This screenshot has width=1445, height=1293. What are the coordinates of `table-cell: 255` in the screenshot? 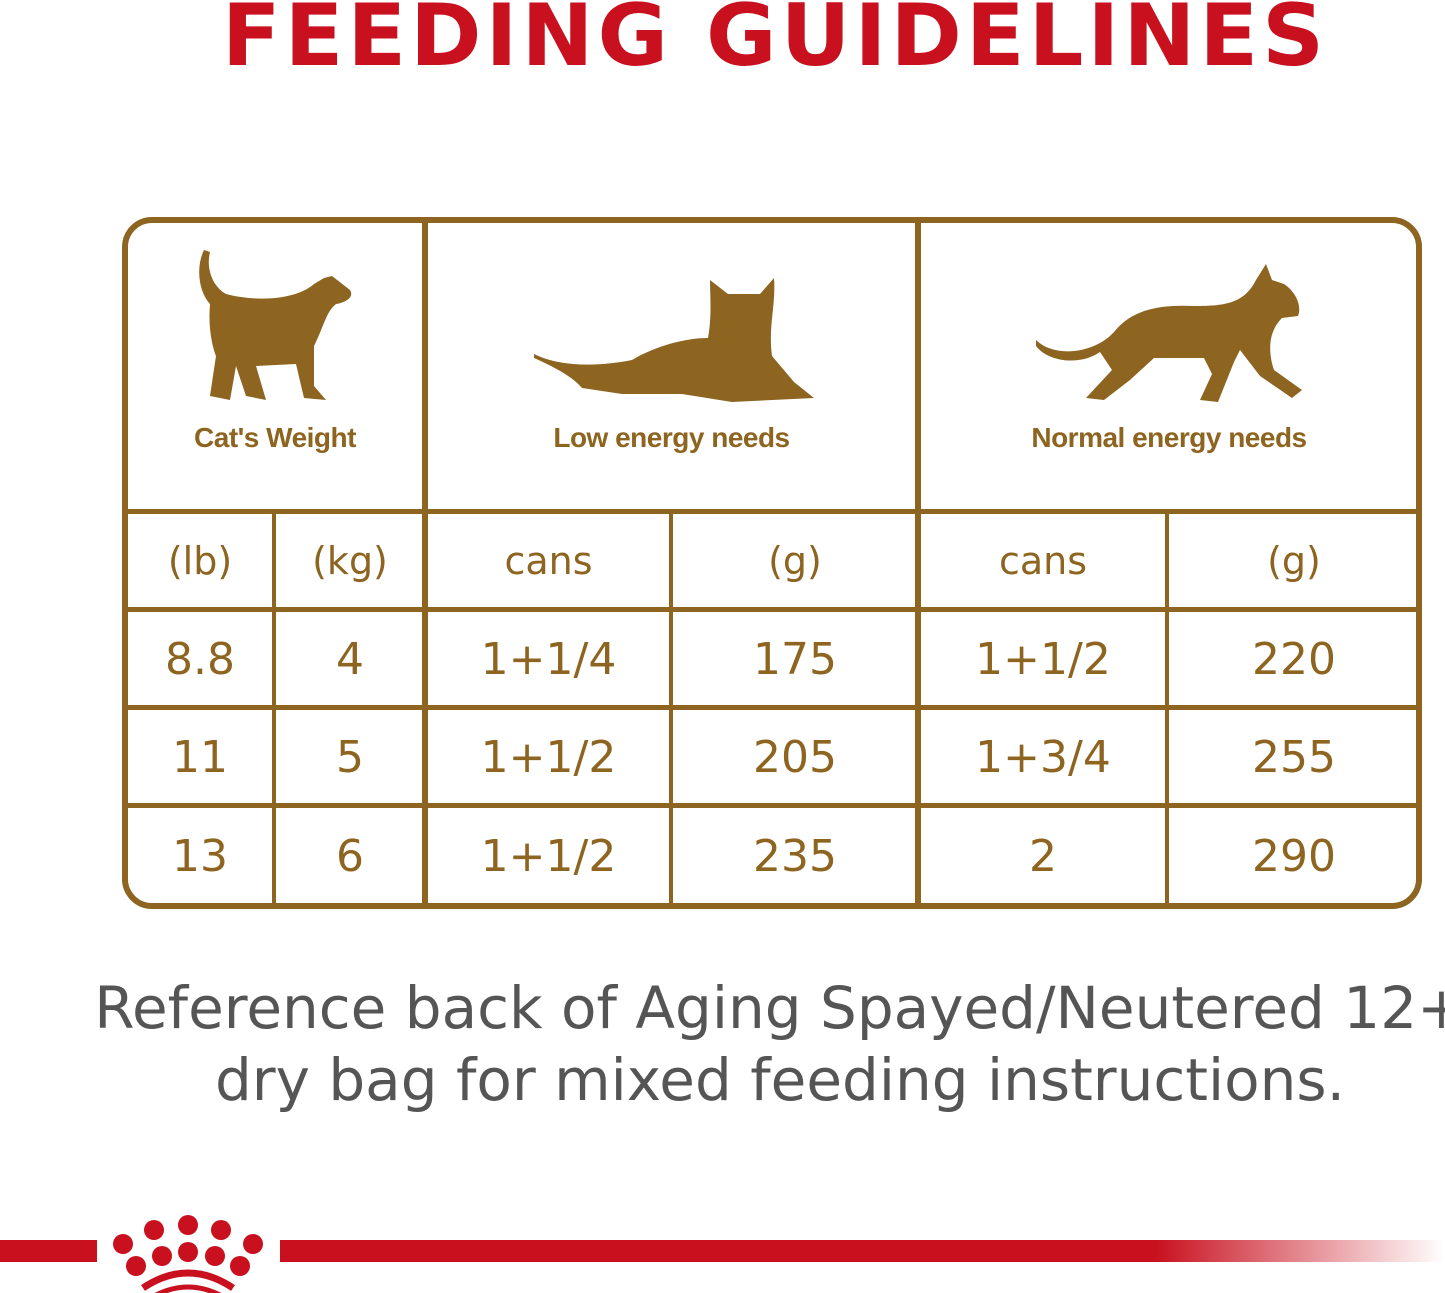 It's located at (1294, 757).